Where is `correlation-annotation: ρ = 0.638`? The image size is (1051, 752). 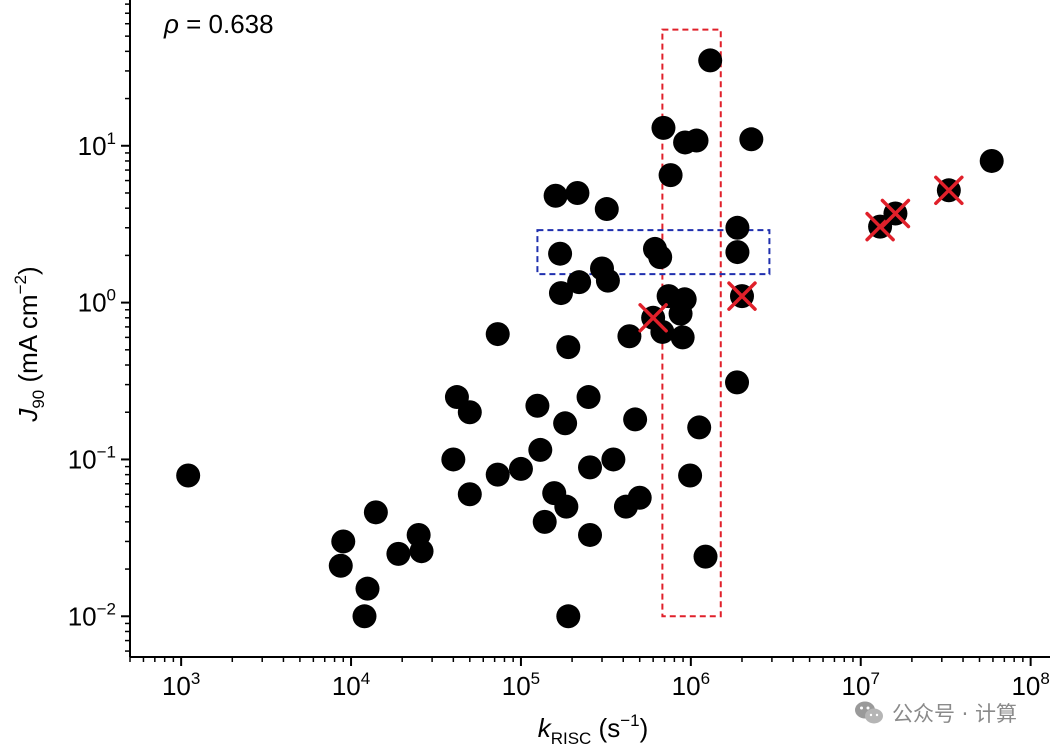
correlation-annotation: ρ = 0.638 is located at coordinates (218, 24).